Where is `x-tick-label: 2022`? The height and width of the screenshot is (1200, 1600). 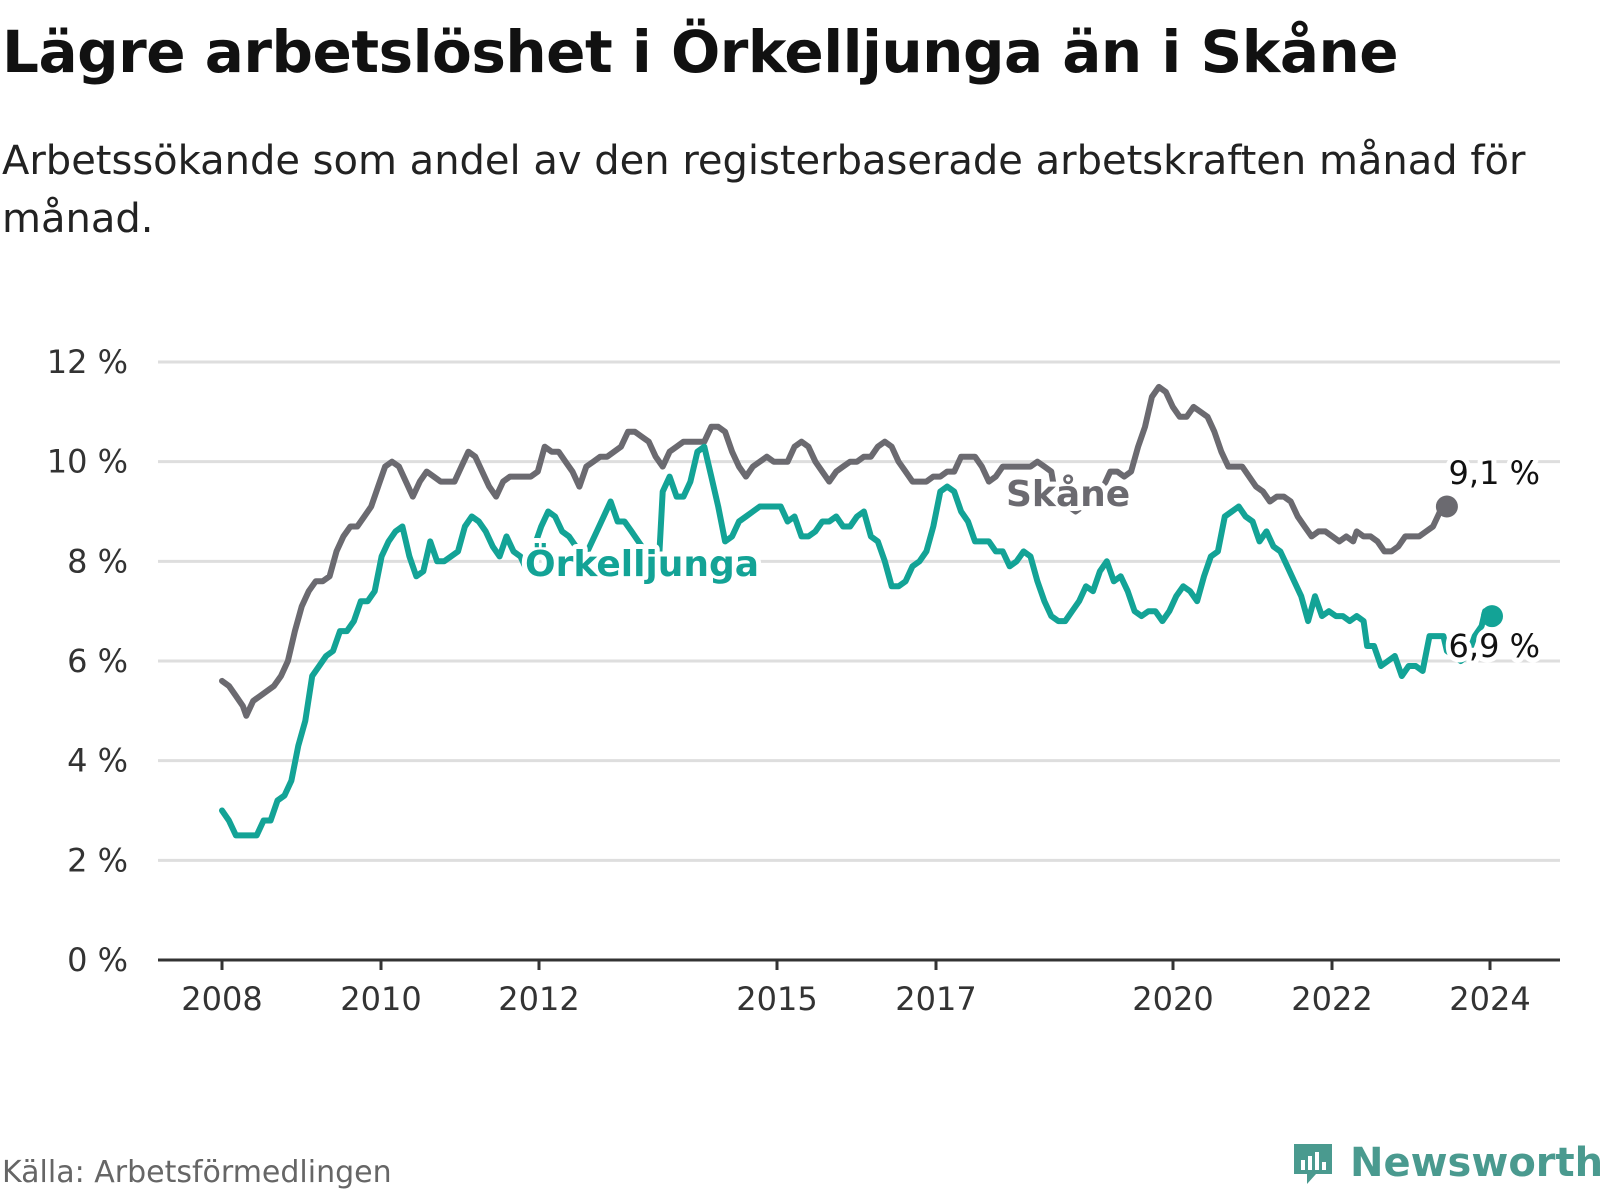 x-tick-label: 2022 is located at coordinates (1331, 999).